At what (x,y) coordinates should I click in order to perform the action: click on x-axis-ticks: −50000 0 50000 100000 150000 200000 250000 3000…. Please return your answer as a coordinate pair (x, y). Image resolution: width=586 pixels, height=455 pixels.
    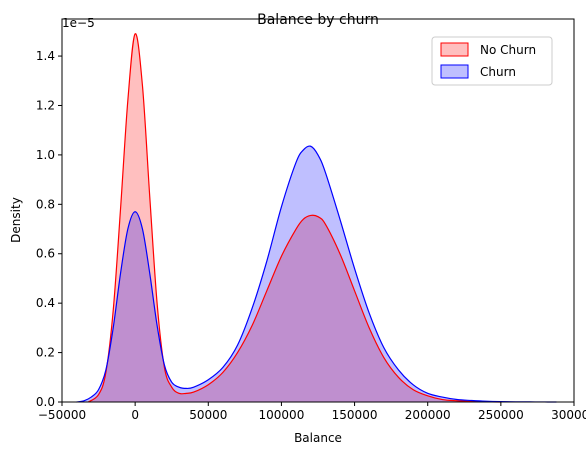
    Looking at the image, I should click on (312, 412).